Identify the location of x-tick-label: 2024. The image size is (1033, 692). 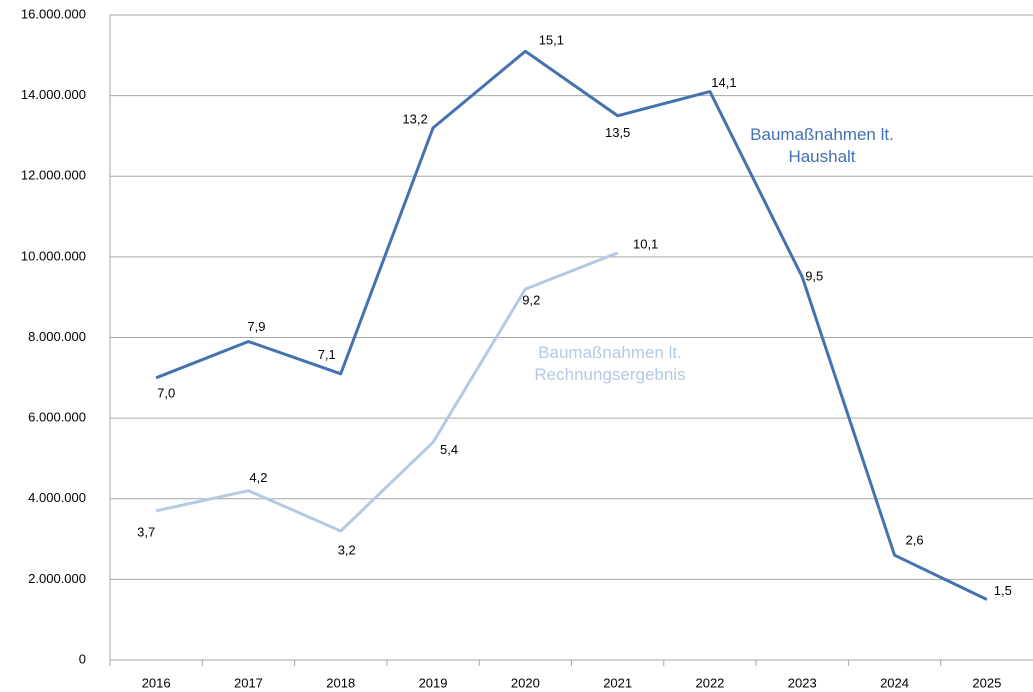
(894, 682).